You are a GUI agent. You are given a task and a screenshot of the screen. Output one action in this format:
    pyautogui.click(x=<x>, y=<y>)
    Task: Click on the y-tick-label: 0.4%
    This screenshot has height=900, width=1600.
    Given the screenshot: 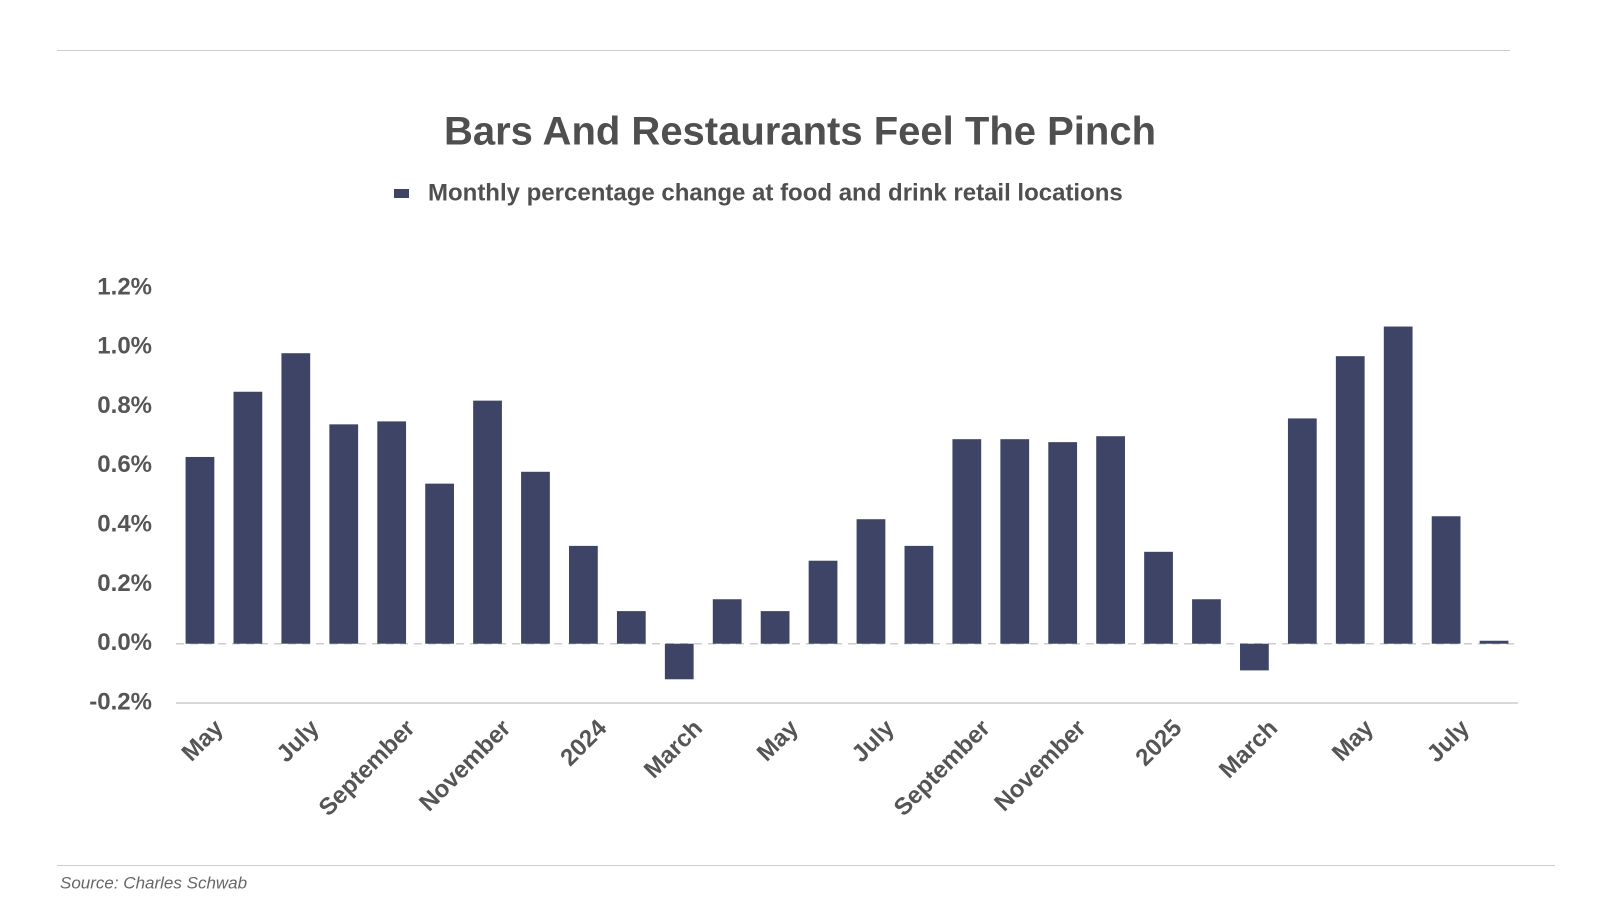 What is the action you would take?
    pyautogui.click(x=124, y=523)
    